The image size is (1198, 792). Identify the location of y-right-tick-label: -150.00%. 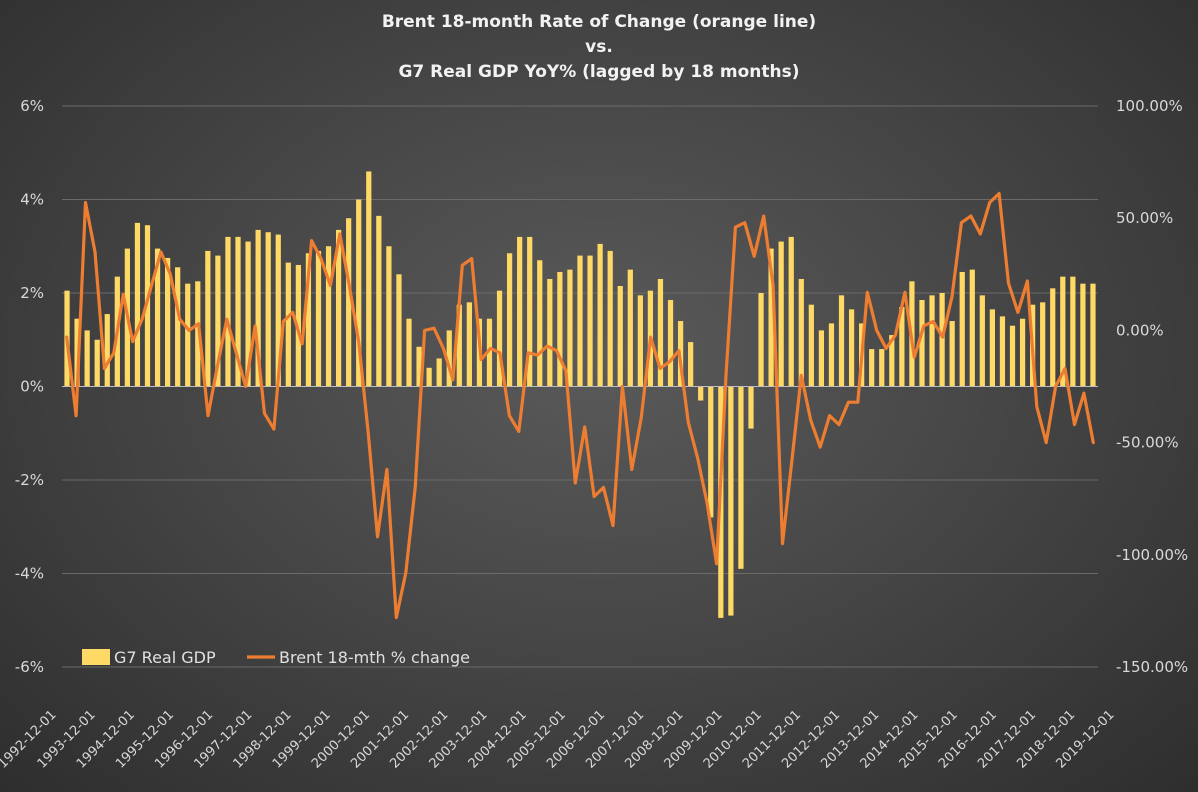
(1152, 667).